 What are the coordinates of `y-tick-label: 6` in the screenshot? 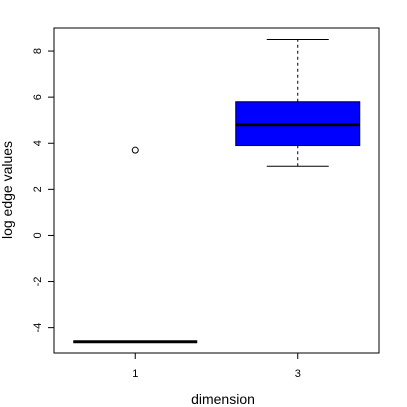 It's located at (38, 97).